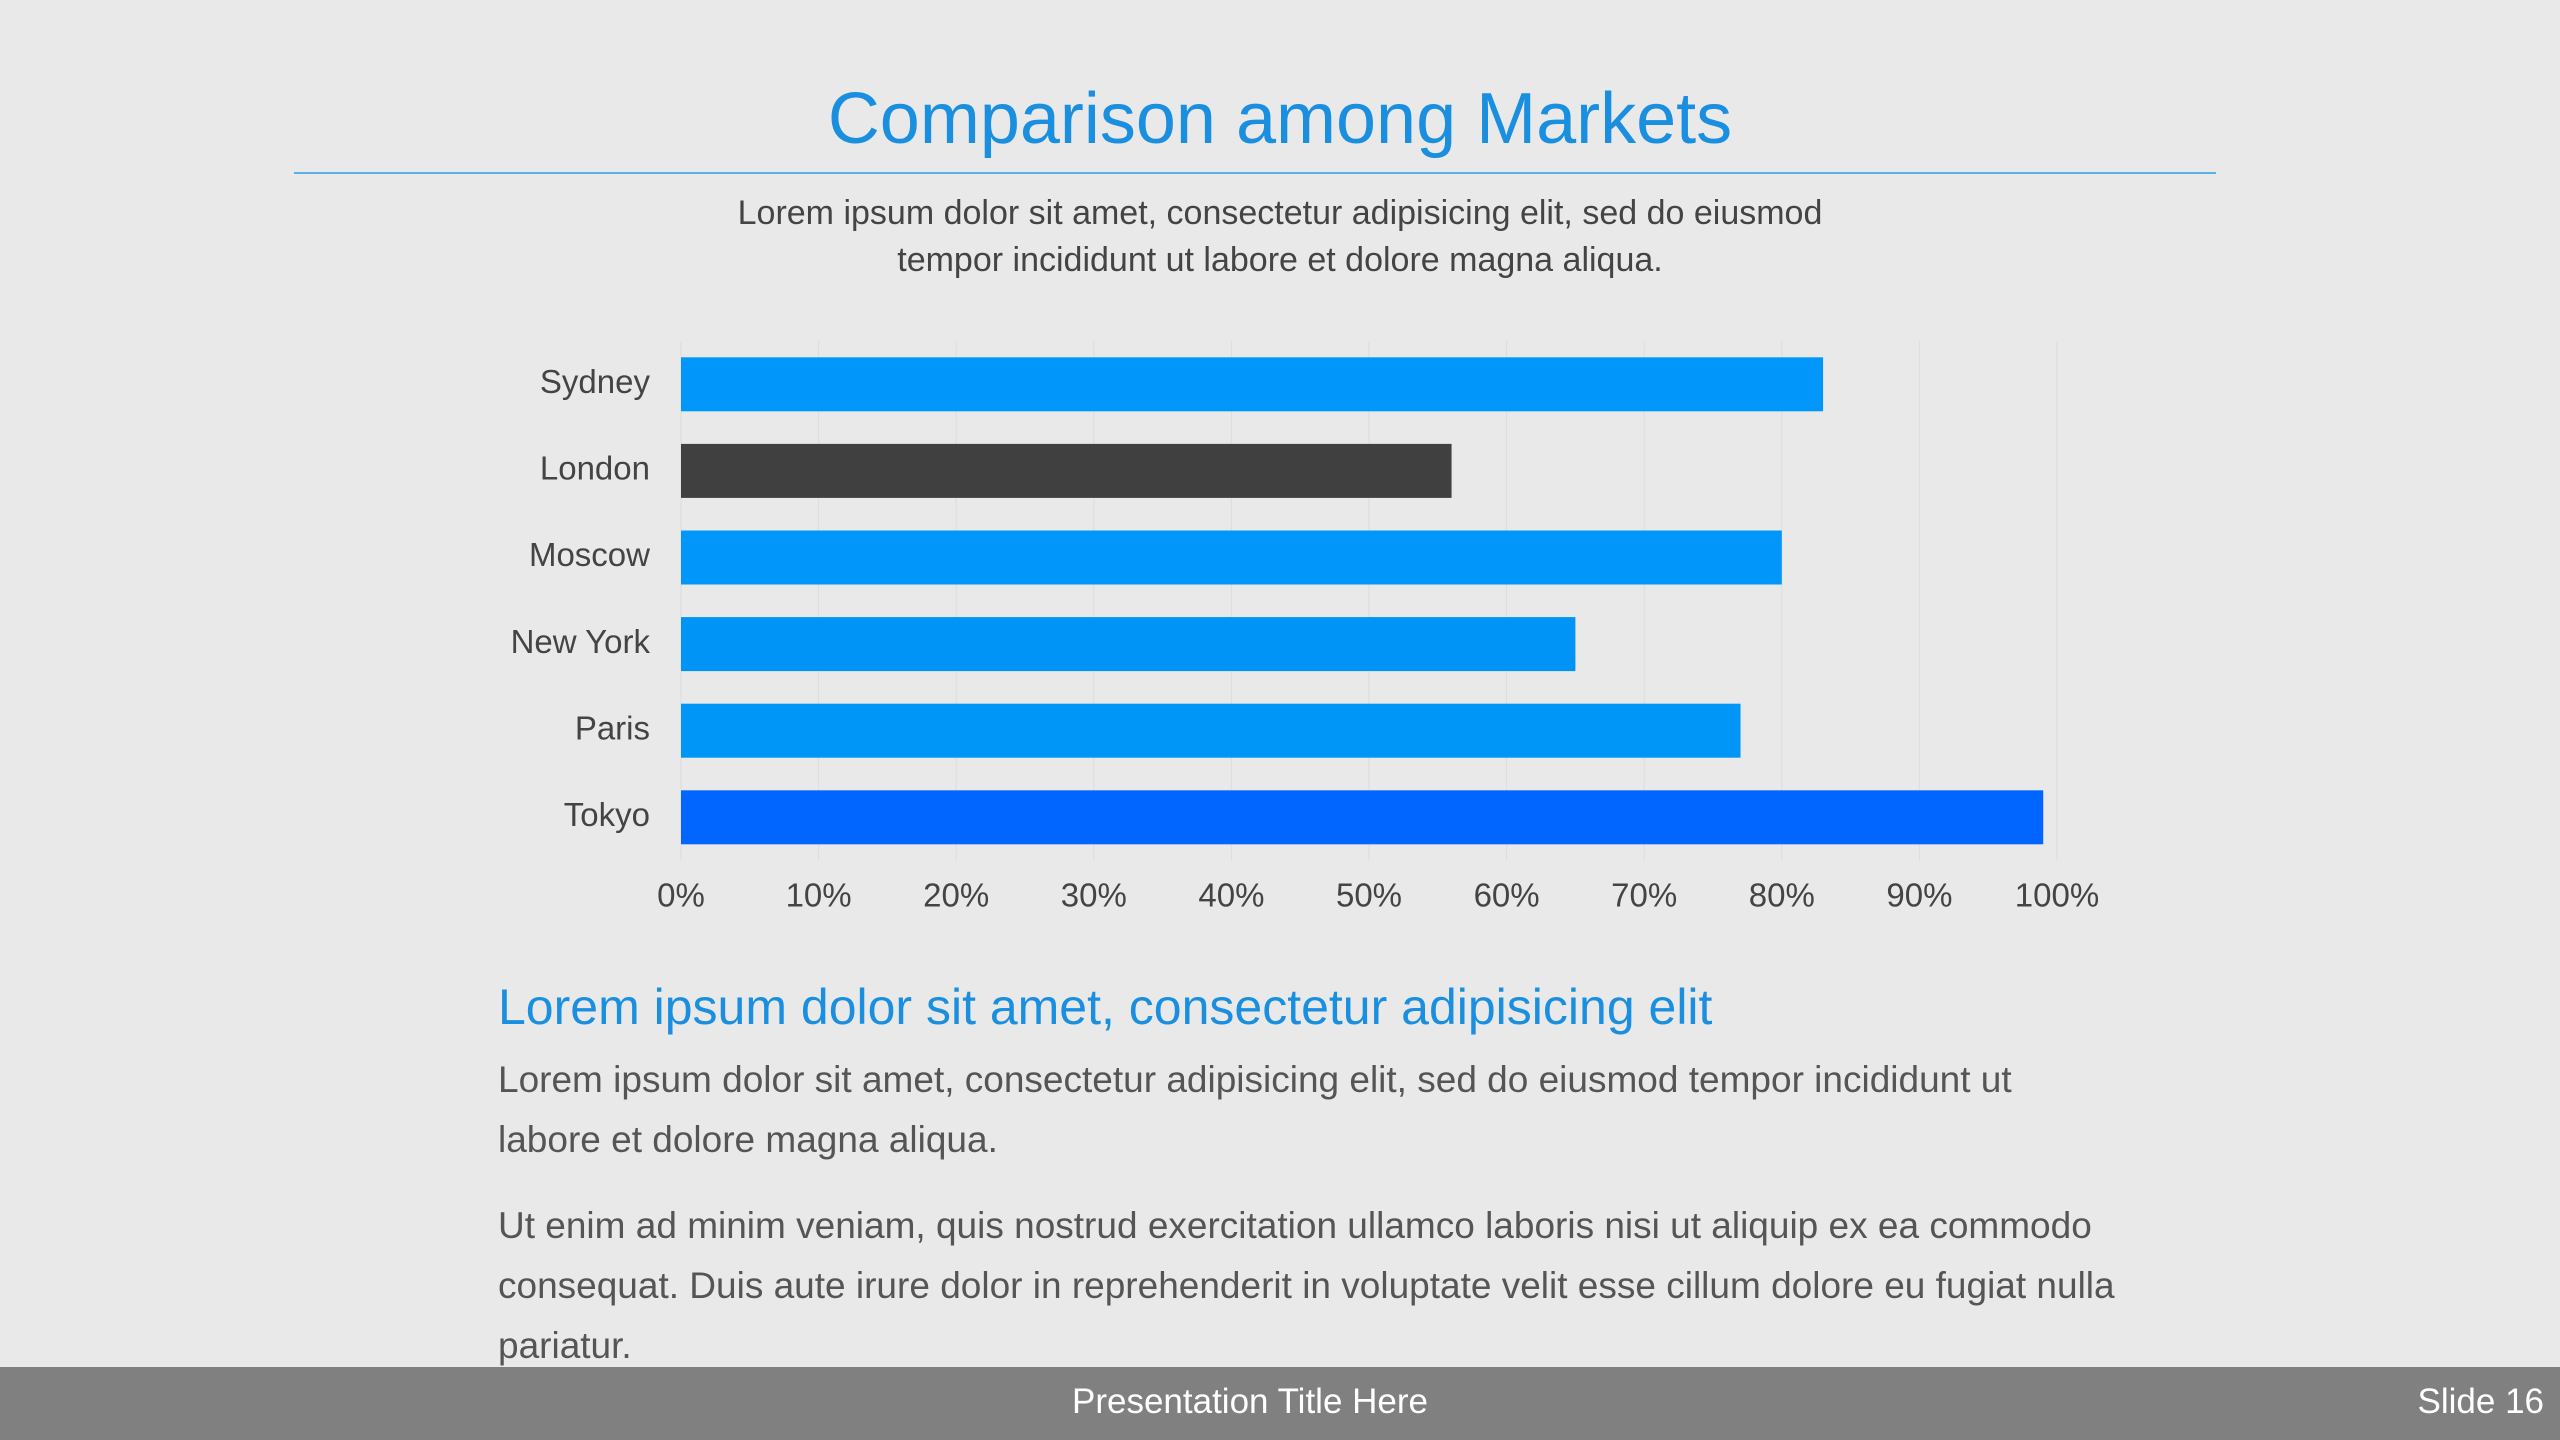  What do you see at coordinates (956, 895) in the screenshot?
I see `x-tick-label: 20%` at bounding box center [956, 895].